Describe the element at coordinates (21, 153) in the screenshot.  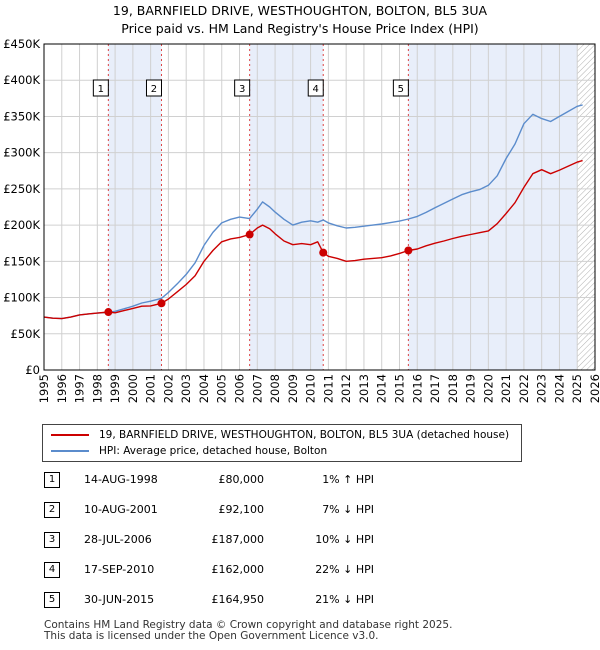
I see `y-tick-label: £300K` at that location.